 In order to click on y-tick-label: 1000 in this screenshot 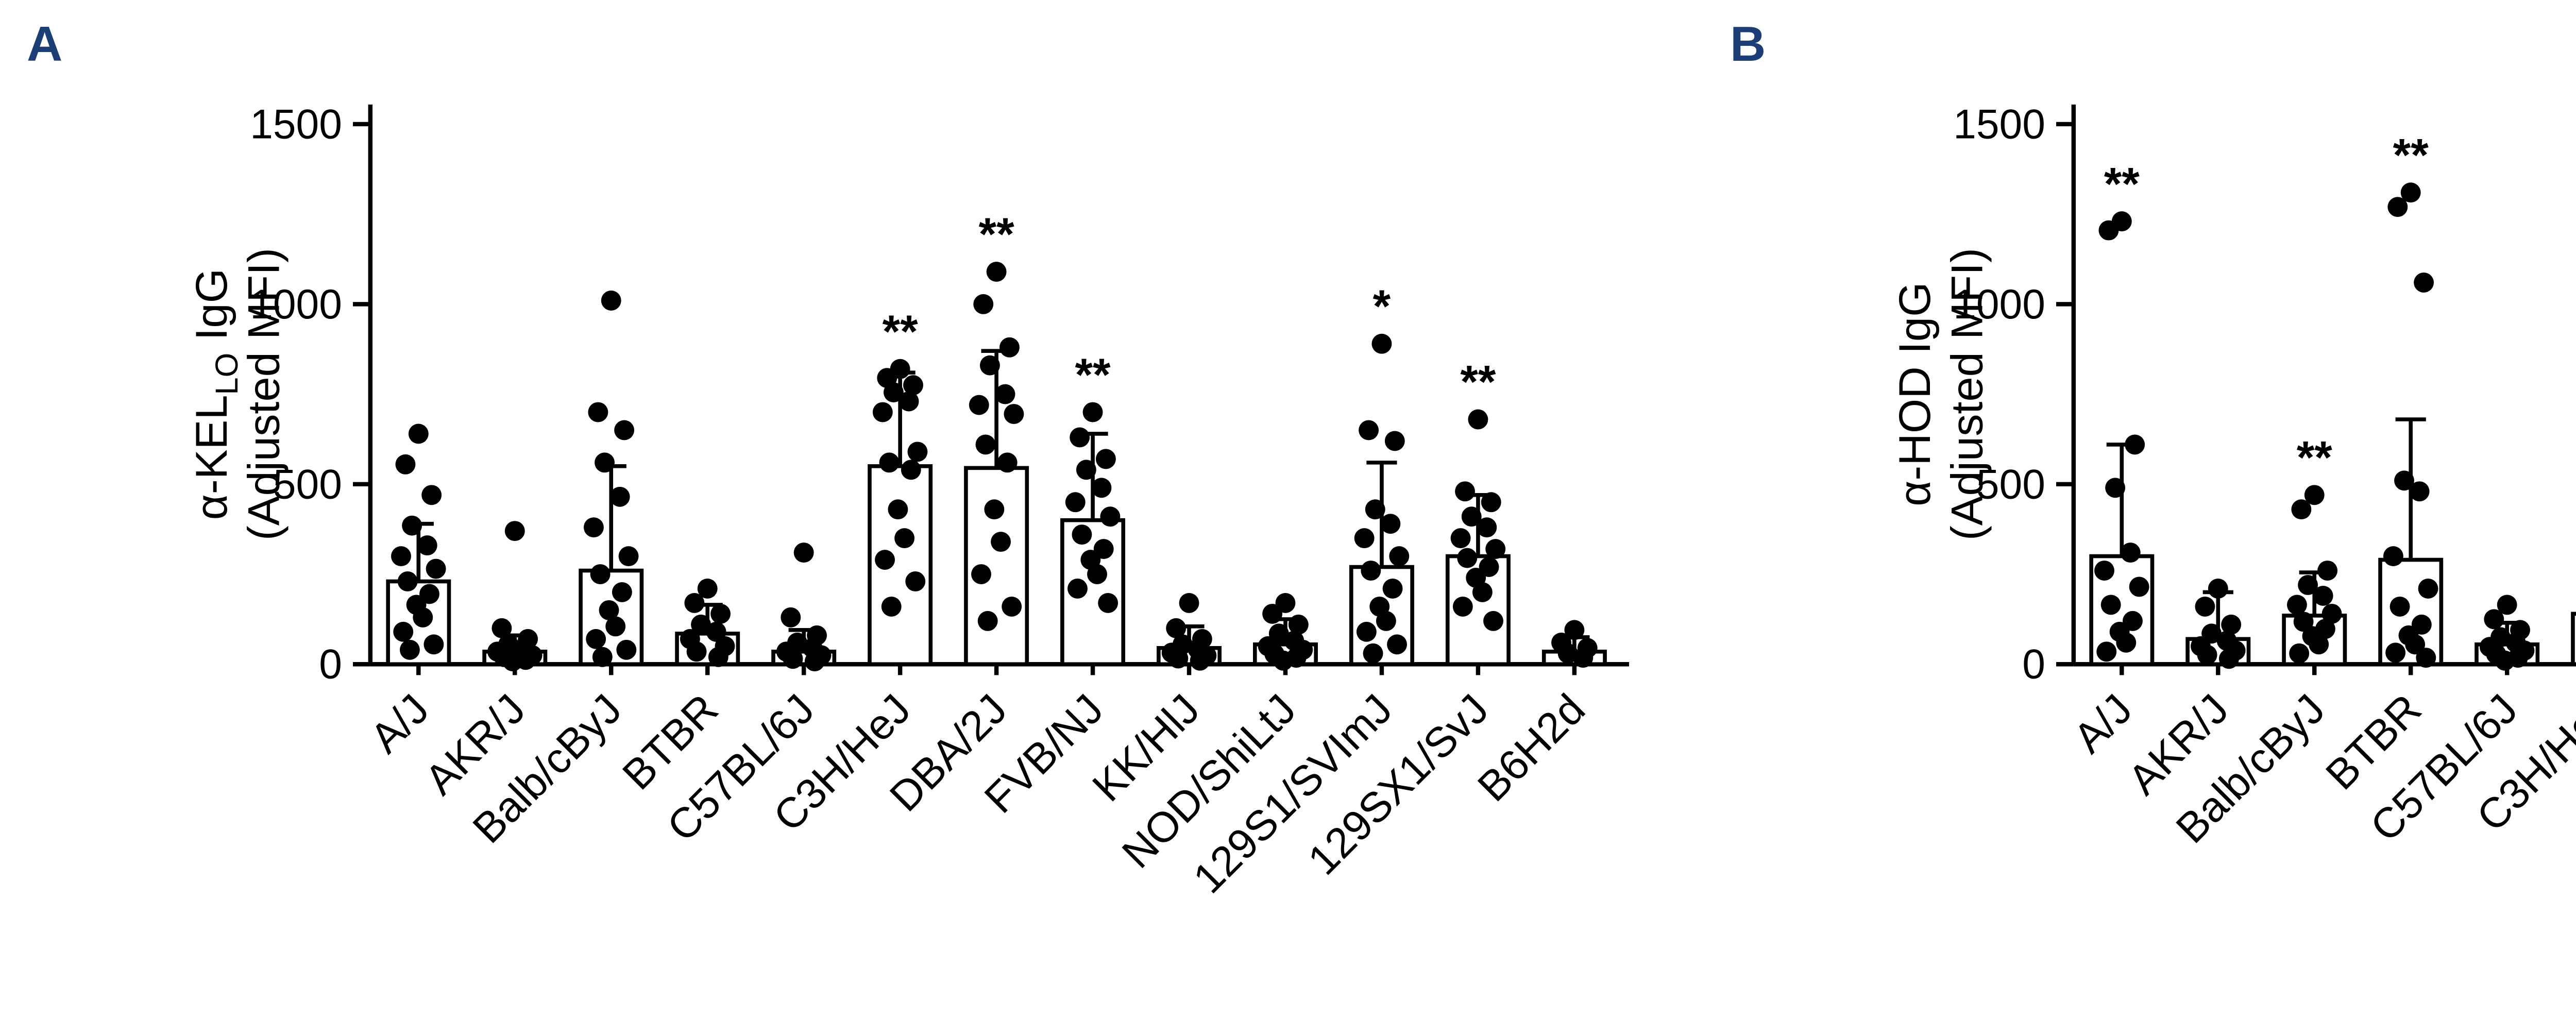, I will do `click(296, 304)`.